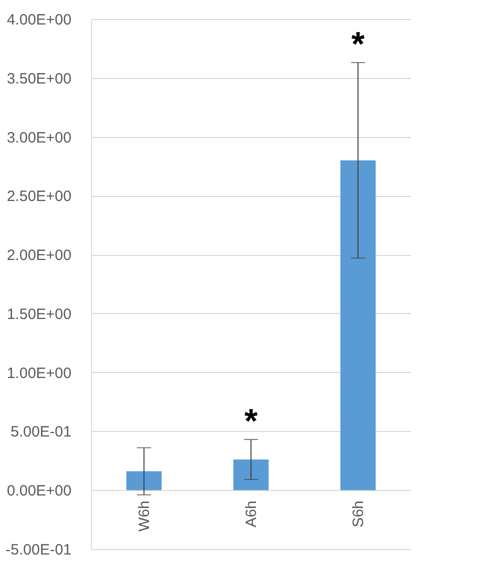 The height and width of the screenshot is (564, 488). Describe the element at coordinates (39, 197) in the screenshot. I see `y-tick-label: 2.50E+00` at that location.